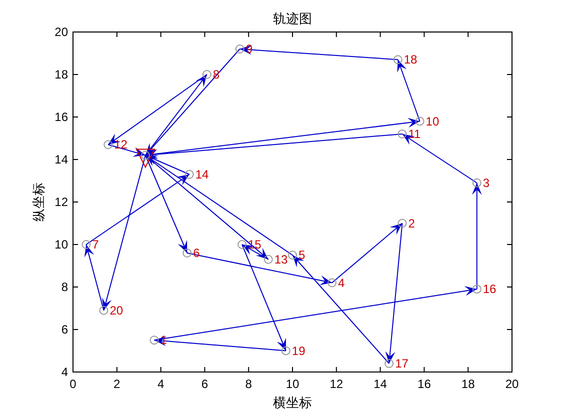  Describe the element at coordinates (433, 121) in the screenshot. I see `annotation: 10` at that location.